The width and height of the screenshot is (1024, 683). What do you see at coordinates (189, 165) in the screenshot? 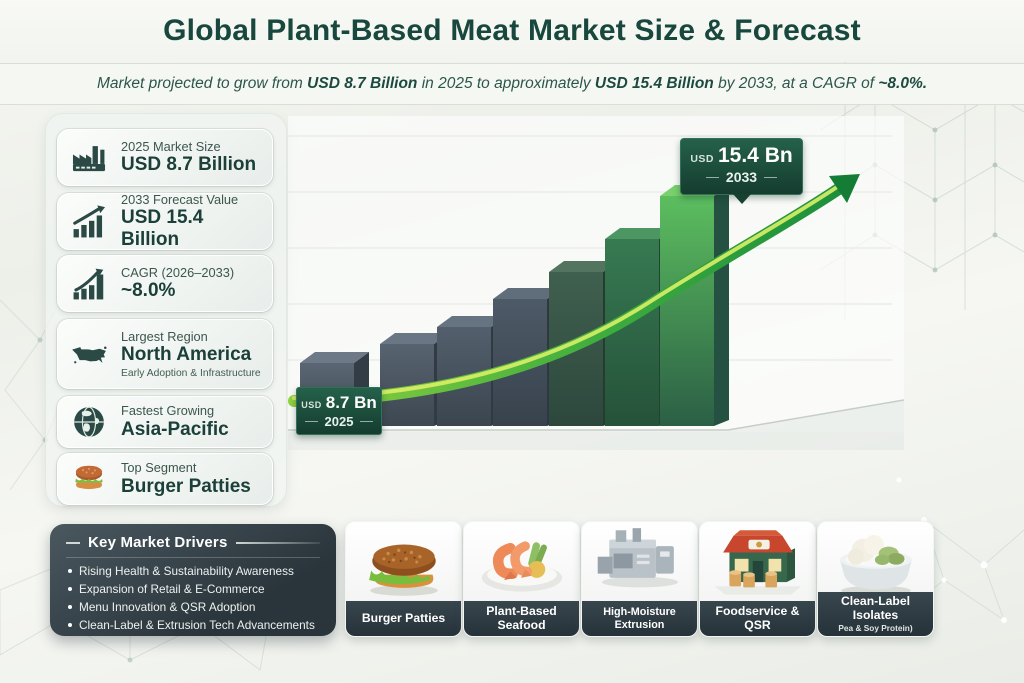
I see `stat-value: USD 8.7 Billion` at bounding box center [189, 165].